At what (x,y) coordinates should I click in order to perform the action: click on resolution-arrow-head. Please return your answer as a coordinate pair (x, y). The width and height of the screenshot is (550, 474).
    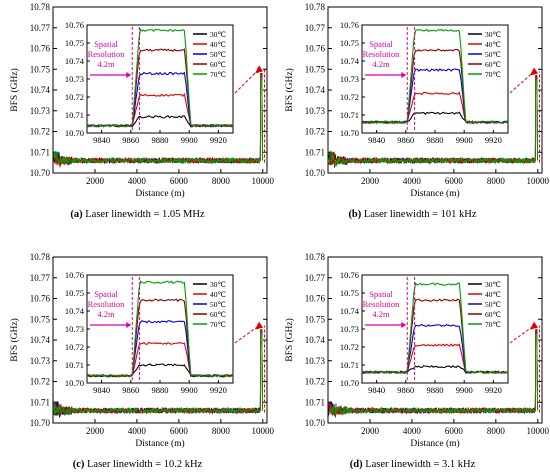
    Looking at the image, I should click on (129, 75).